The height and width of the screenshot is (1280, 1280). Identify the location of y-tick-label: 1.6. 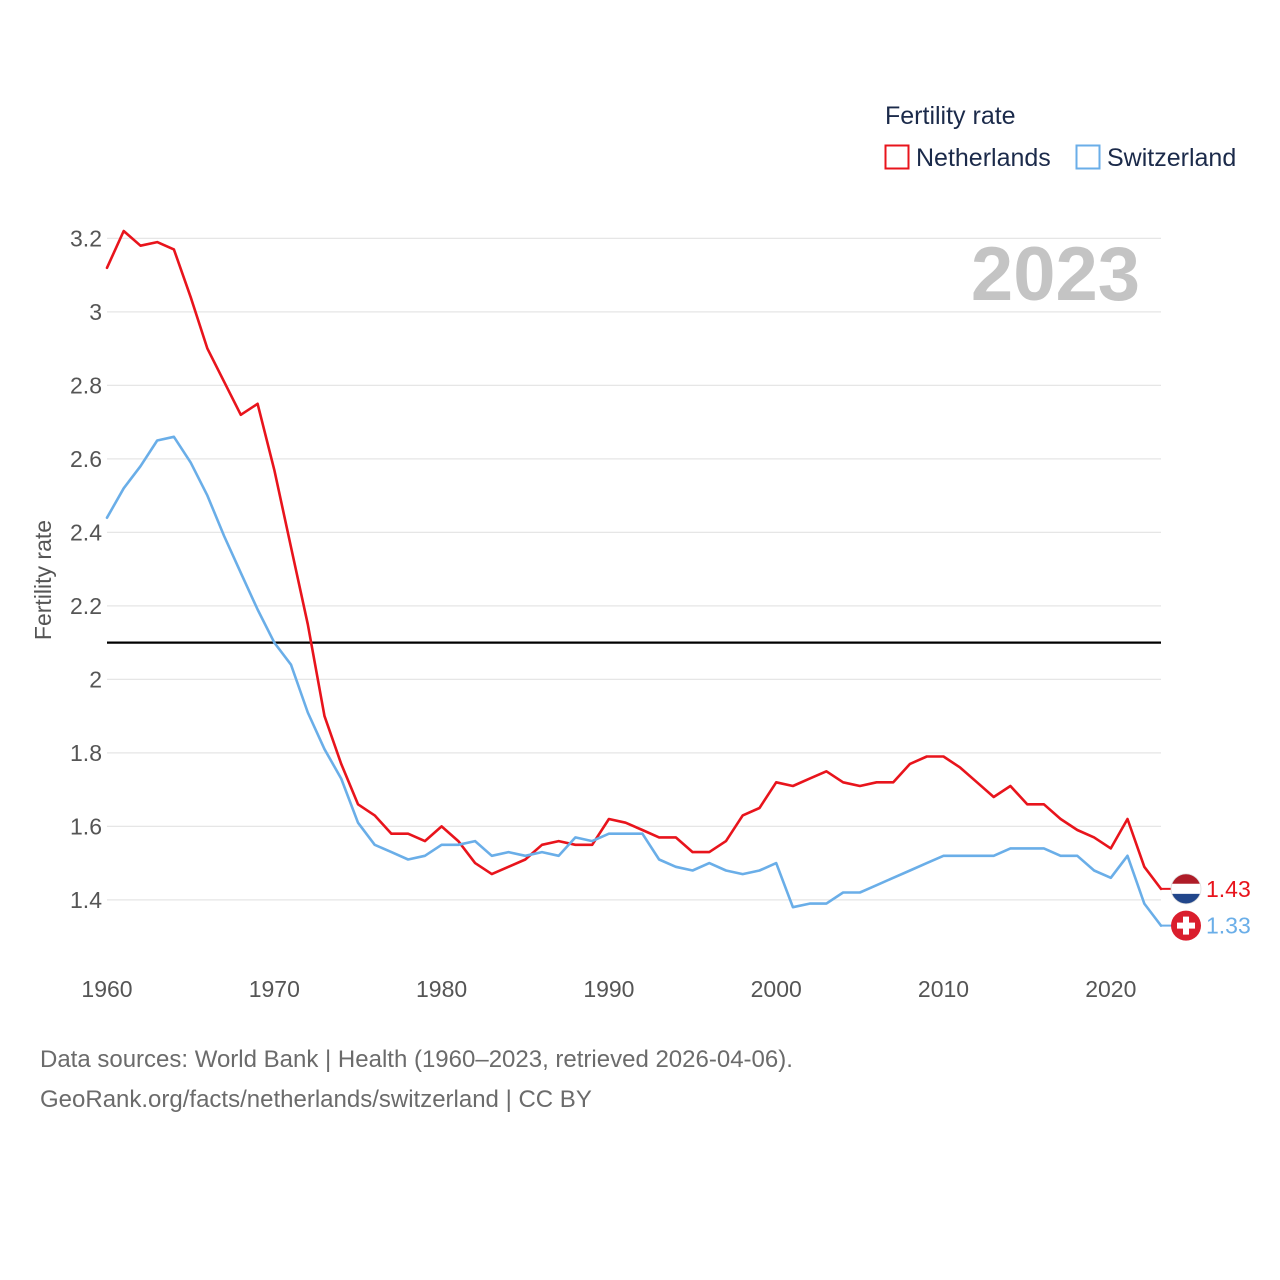
(86, 826).